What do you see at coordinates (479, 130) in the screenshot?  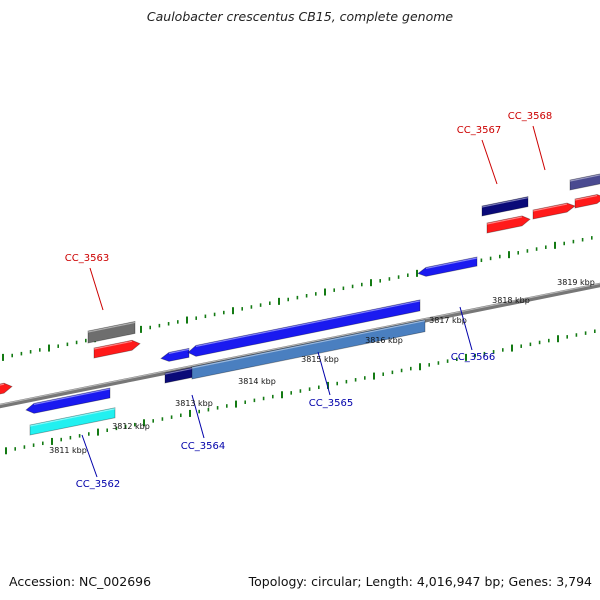 I see `gene-label-cc-3567: CC_3567` at bounding box center [479, 130].